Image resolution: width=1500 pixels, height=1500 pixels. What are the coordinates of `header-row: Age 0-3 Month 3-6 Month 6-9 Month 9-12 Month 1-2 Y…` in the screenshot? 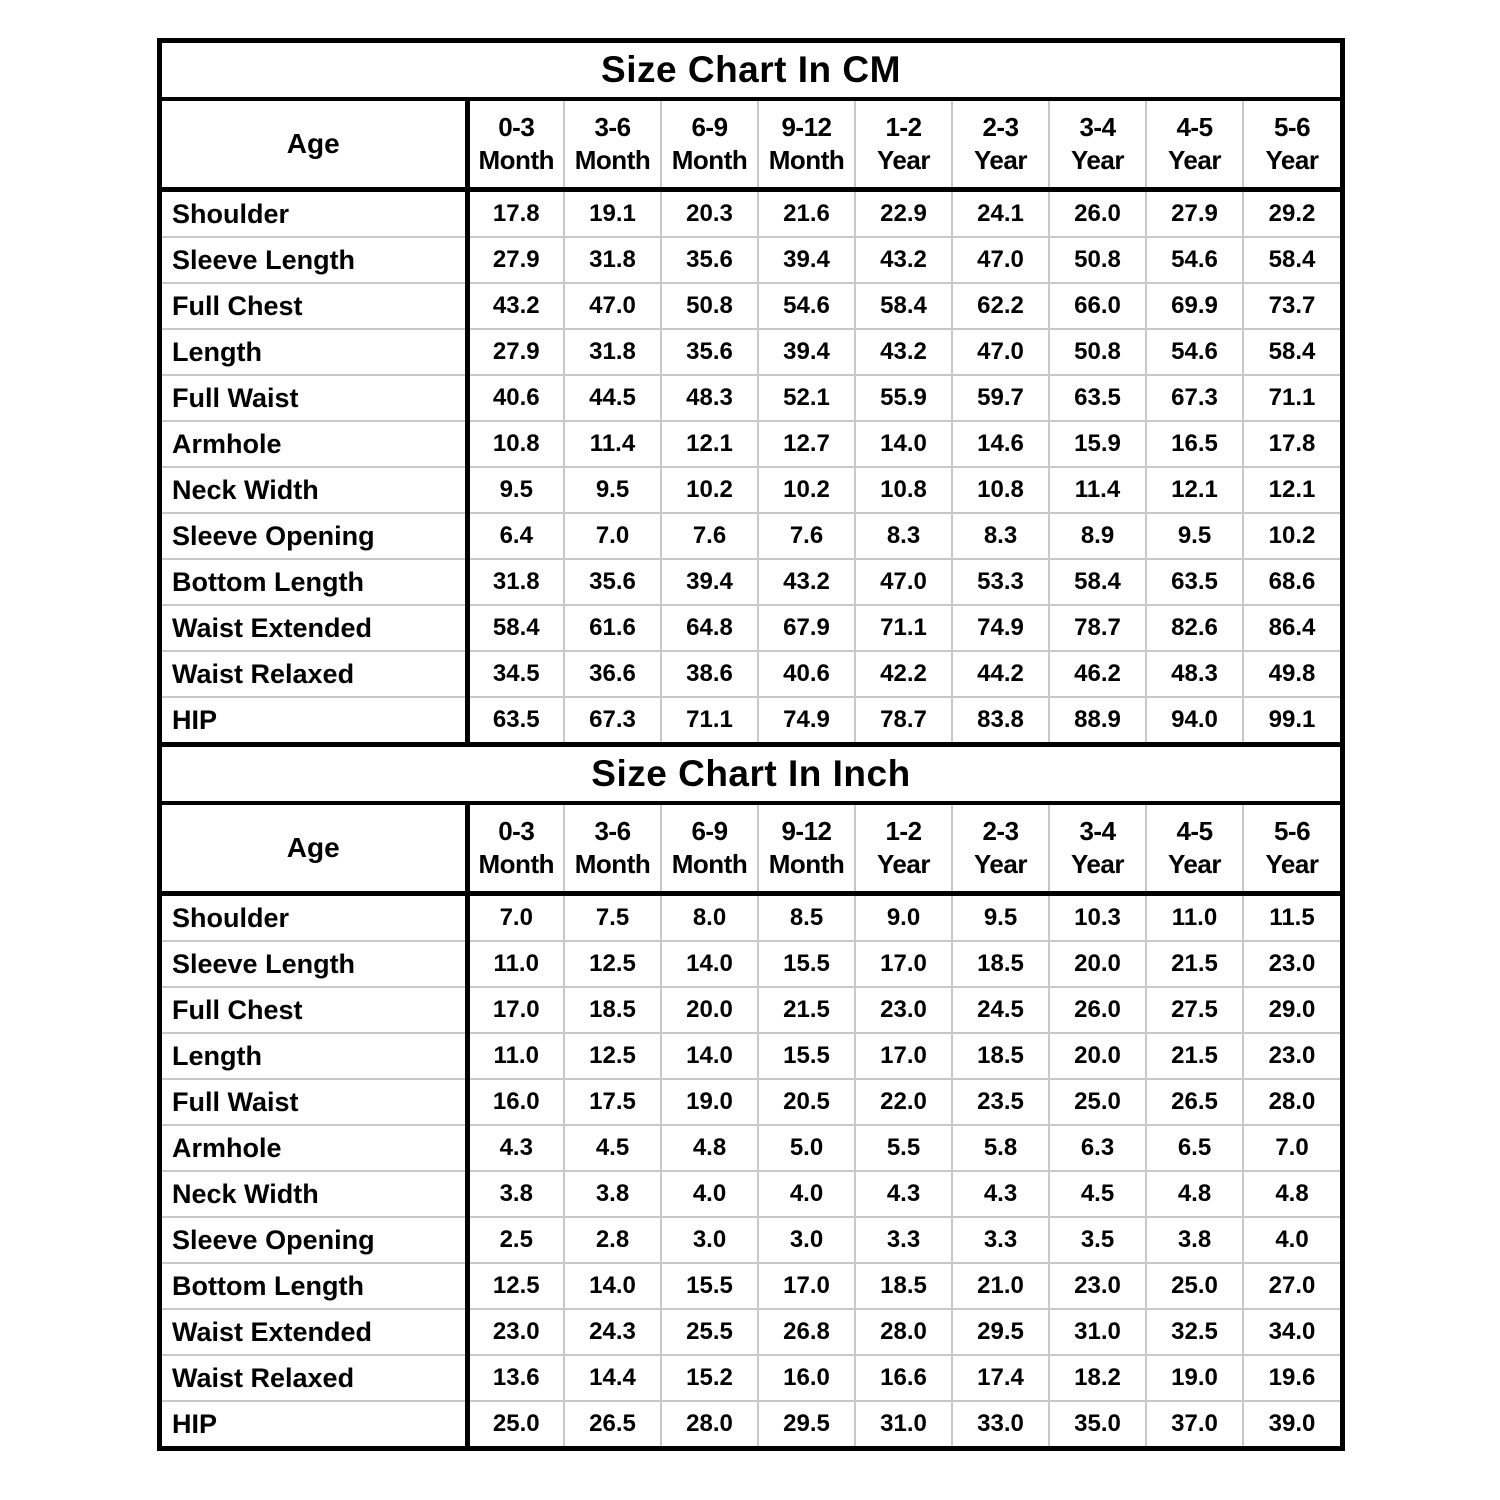 It's located at (751, 850).